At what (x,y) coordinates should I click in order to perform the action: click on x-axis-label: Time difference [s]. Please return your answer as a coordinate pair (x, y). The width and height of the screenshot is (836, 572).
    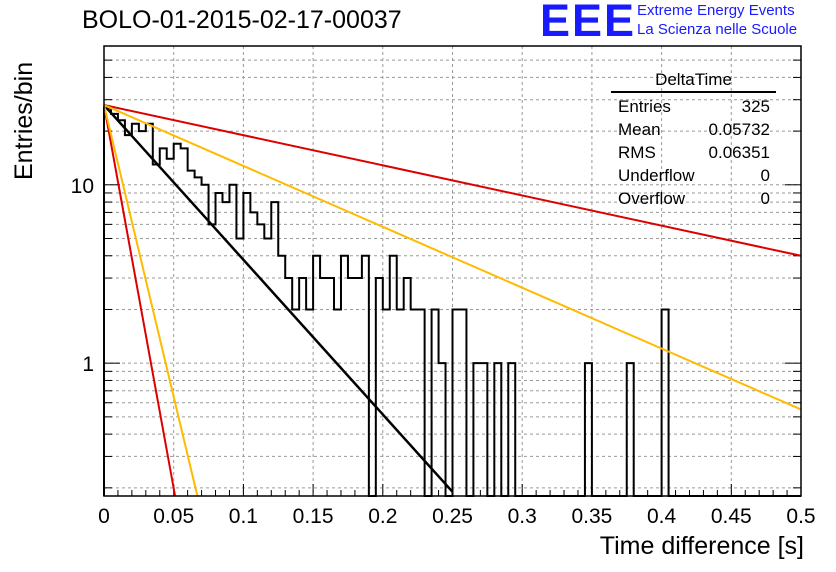
    Looking at the image, I should click on (701, 546).